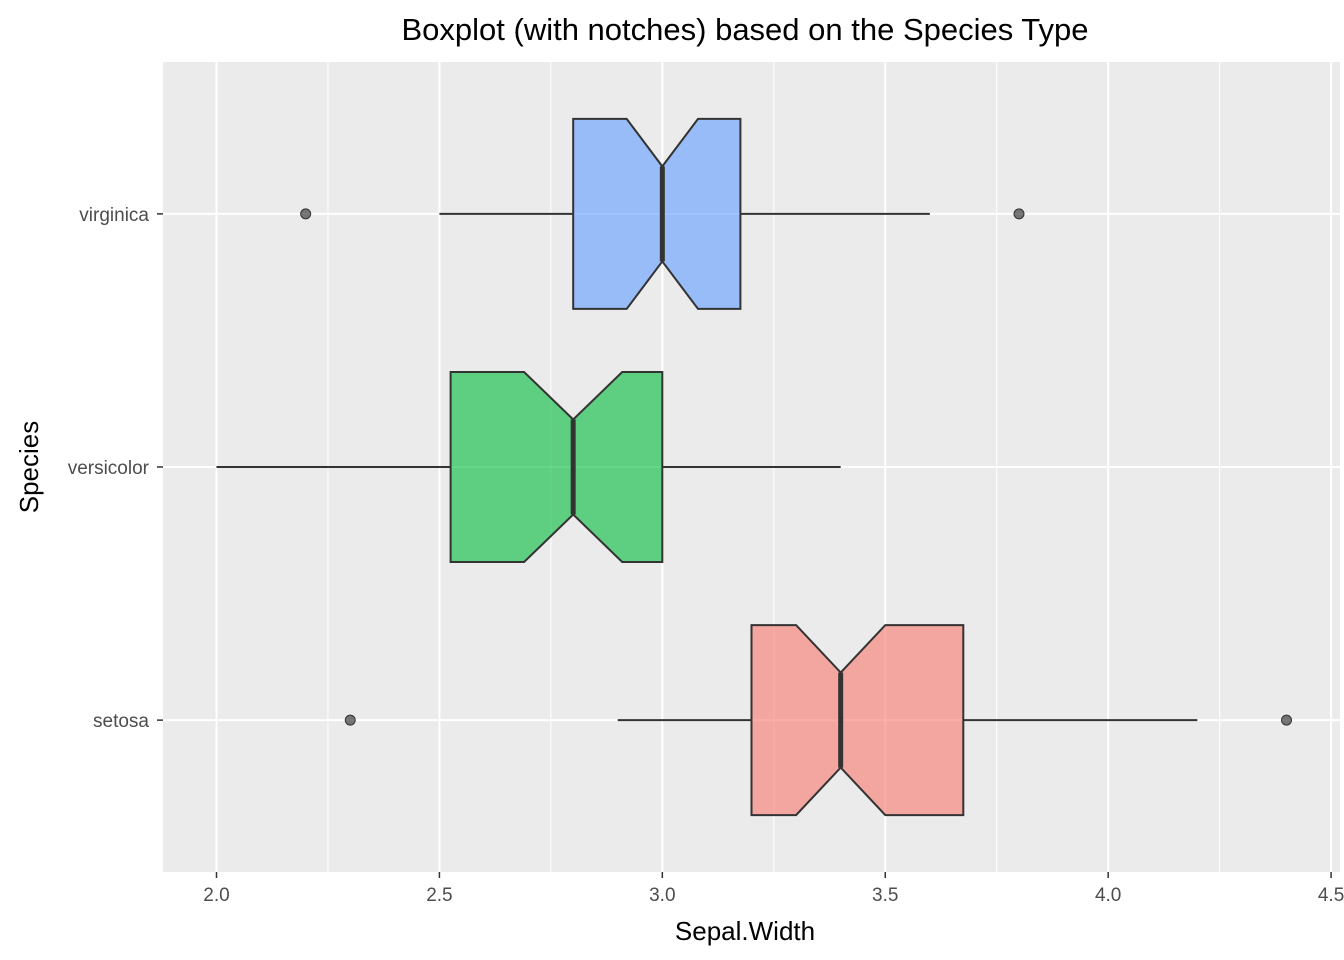 This screenshot has width=1344, height=960. What do you see at coordinates (29, 467) in the screenshot?
I see `y-axis-title: Species` at bounding box center [29, 467].